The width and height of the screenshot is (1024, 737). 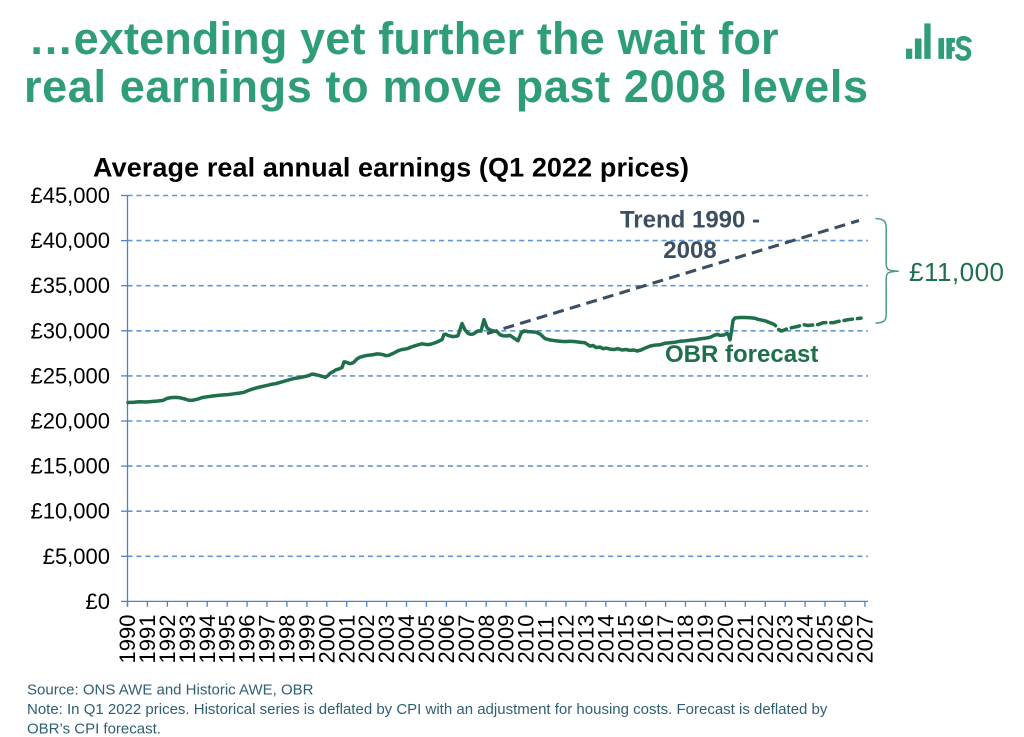 I want to click on svg-text:…extending yet further the wai: …extending yet further the wait for, so click(x=404, y=38).